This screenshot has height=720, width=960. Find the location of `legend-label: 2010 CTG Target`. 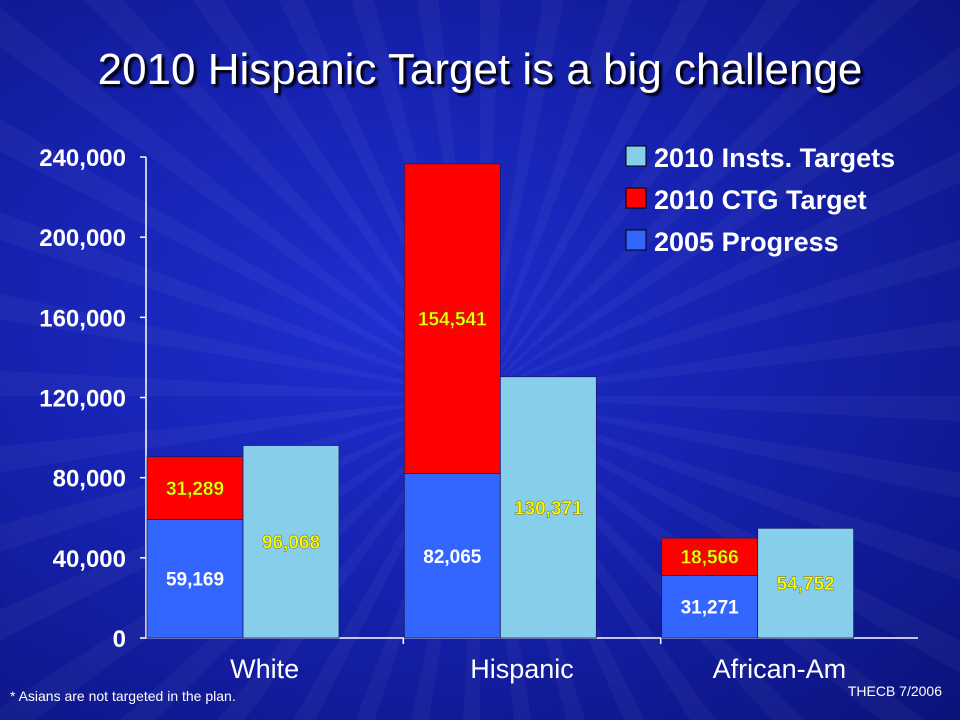

legend-label: 2010 CTG Target is located at coordinates (760, 200).